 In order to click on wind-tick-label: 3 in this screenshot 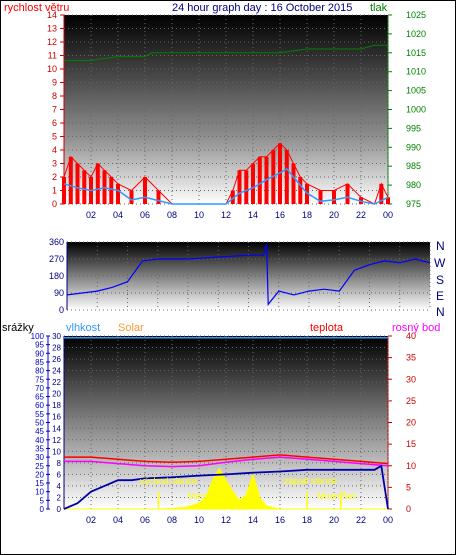, I will do `click(54, 164)`.